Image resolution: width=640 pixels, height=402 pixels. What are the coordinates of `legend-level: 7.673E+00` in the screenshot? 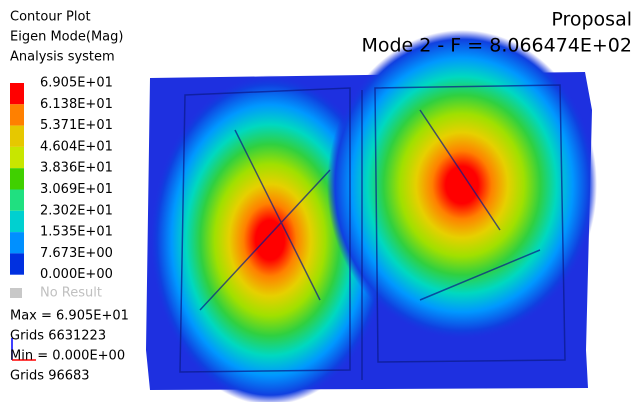 It's located at (76, 253).